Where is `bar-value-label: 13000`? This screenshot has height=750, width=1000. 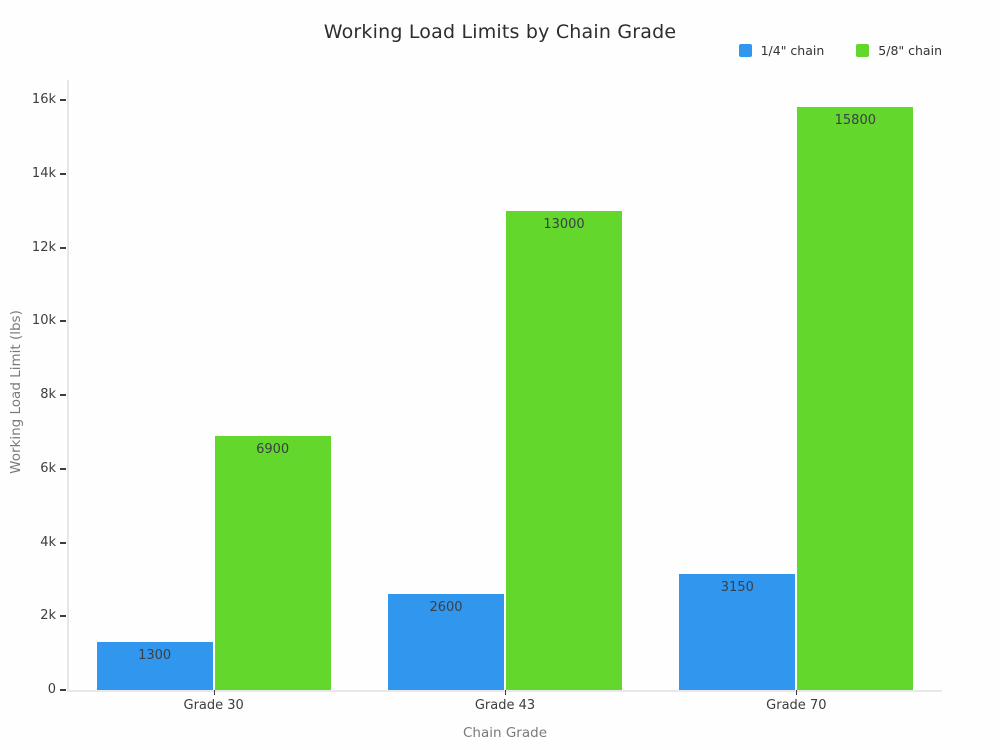 bar-value-label: 13000 is located at coordinates (564, 224).